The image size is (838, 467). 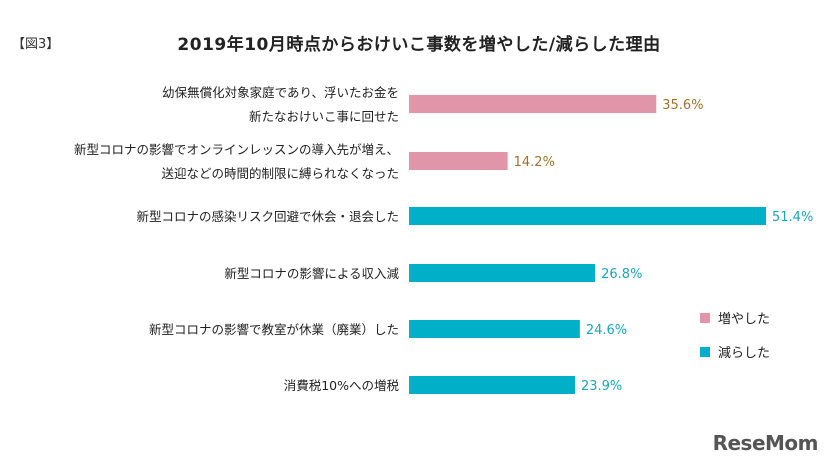 What do you see at coordinates (267, 216) in the screenshot?
I see `category-label-3: 新型コロナの感染リスク回避で休会・退会した` at bounding box center [267, 216].